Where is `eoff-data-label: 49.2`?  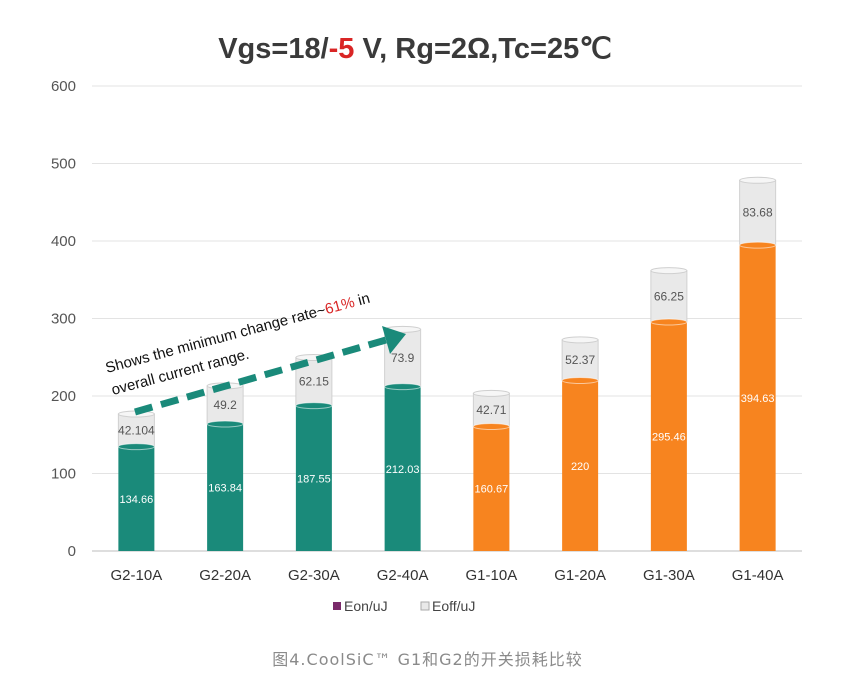 eoff-data-label: 49.2 is located at coordinates (225, 405).